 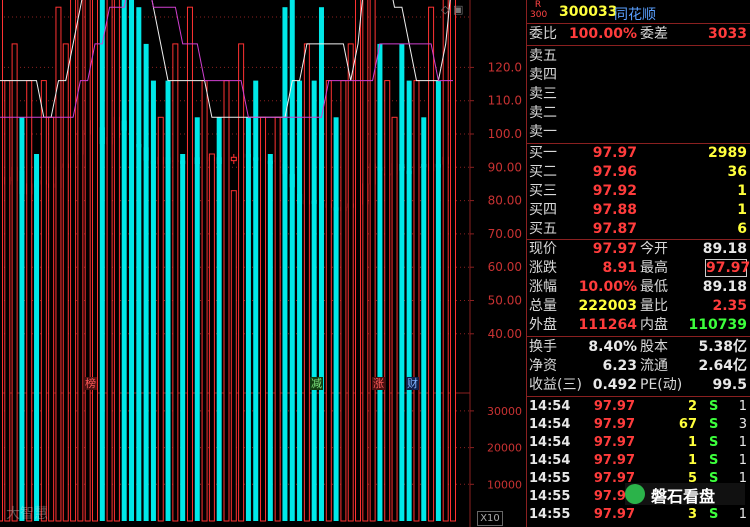 I want to click on stock-code: 300033, so click(x=588, y=12).